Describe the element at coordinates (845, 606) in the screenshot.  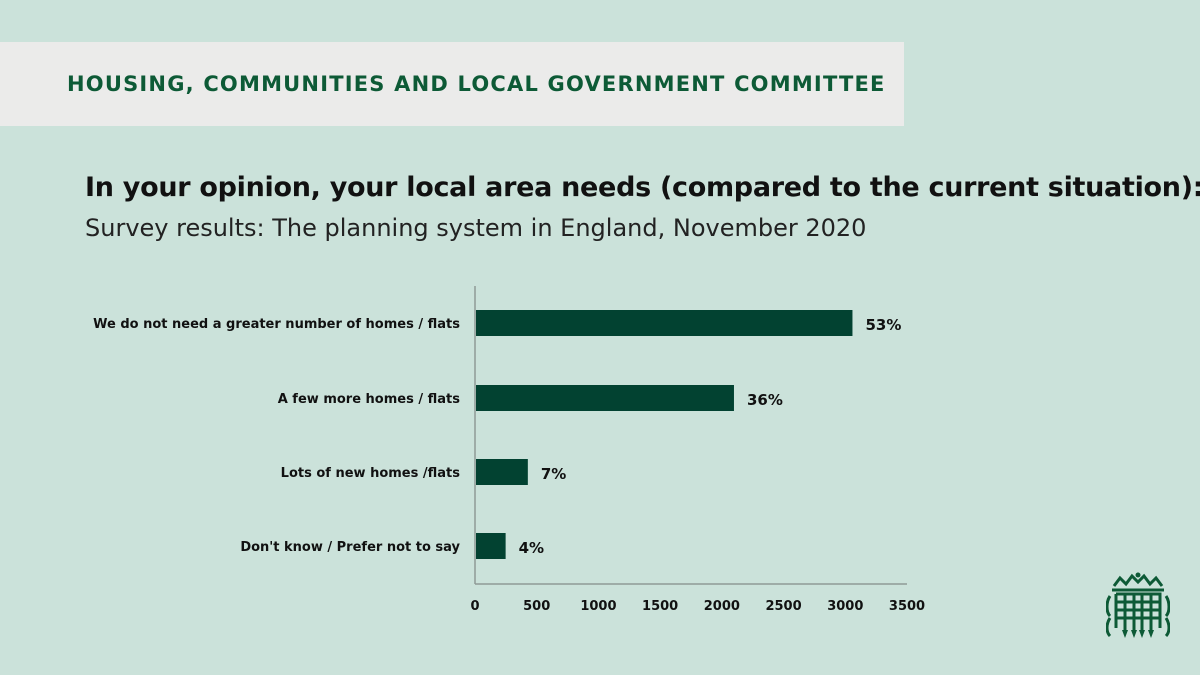
I see `x-tick-label: 3000` at that location.